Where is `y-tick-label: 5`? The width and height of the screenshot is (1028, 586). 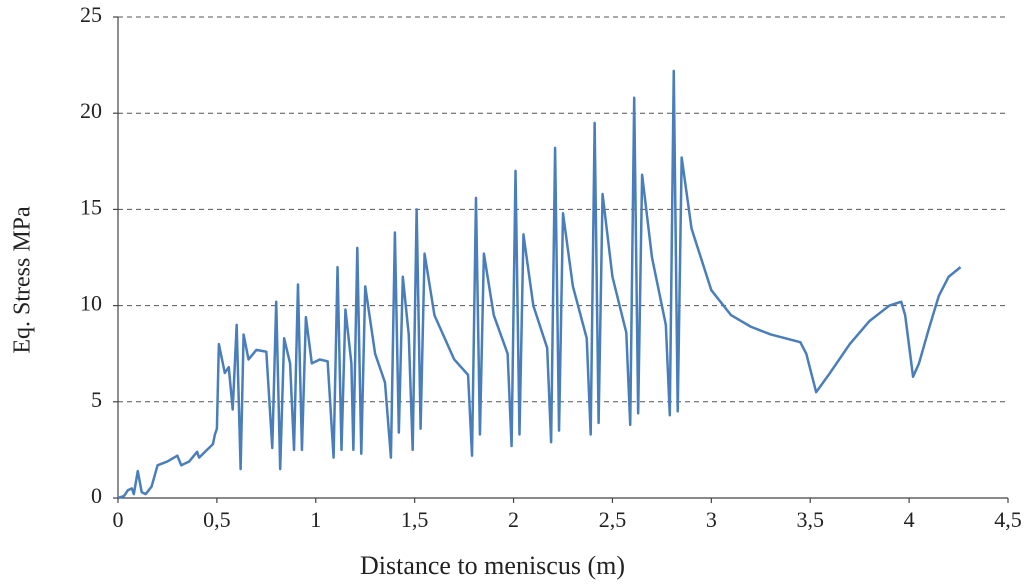 y-tick-label: 5 is located at coordinates (96, 399).